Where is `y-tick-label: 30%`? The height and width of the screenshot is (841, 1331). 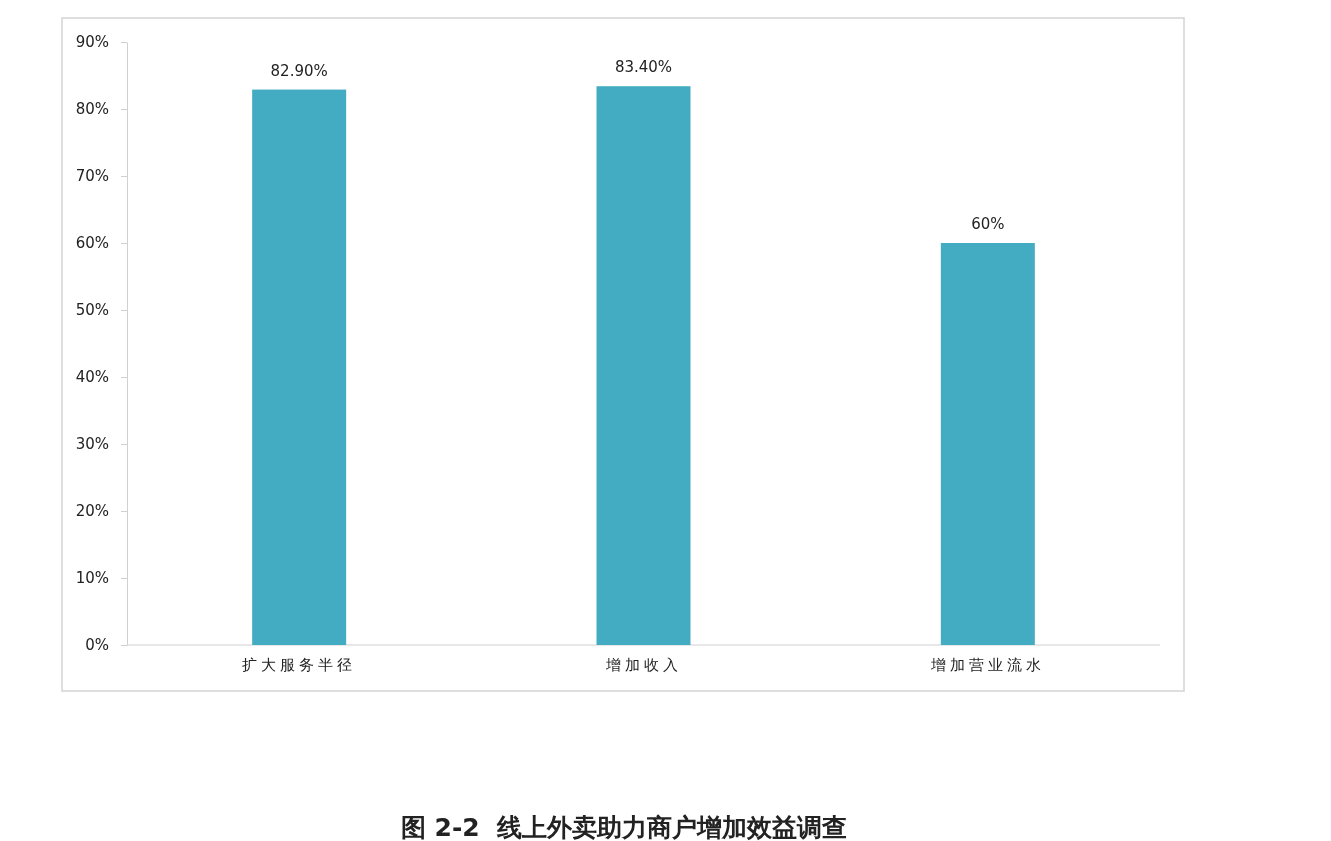 y-tick-label: 30% is located at coordinates (92, 444).